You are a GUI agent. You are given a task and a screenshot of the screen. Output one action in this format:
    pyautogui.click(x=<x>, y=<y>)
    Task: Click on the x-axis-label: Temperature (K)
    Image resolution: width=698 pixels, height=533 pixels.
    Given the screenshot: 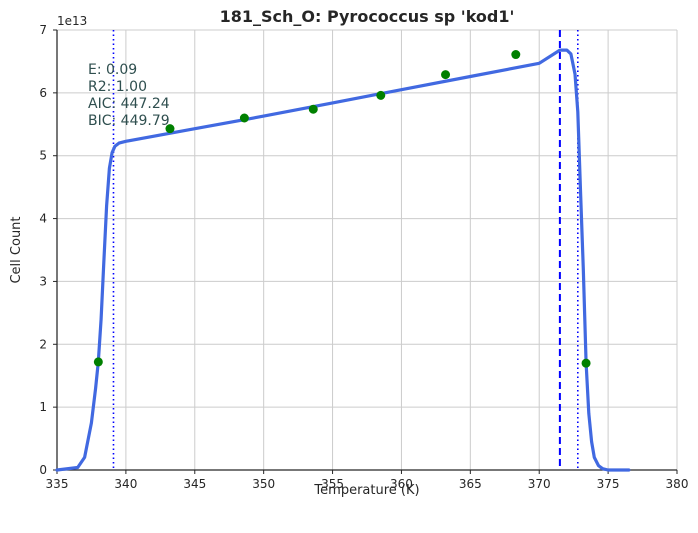 What is the action you would take?
    pyautogui.click(x=366, y=490)
    